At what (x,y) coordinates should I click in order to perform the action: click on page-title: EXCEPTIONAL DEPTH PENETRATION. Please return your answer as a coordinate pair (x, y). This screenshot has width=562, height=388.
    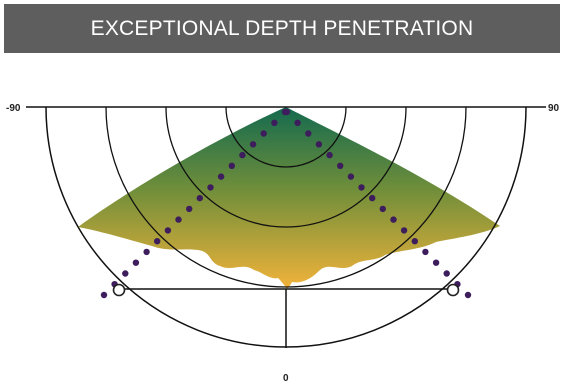
    Looking at the image, I should click on (282, 28).